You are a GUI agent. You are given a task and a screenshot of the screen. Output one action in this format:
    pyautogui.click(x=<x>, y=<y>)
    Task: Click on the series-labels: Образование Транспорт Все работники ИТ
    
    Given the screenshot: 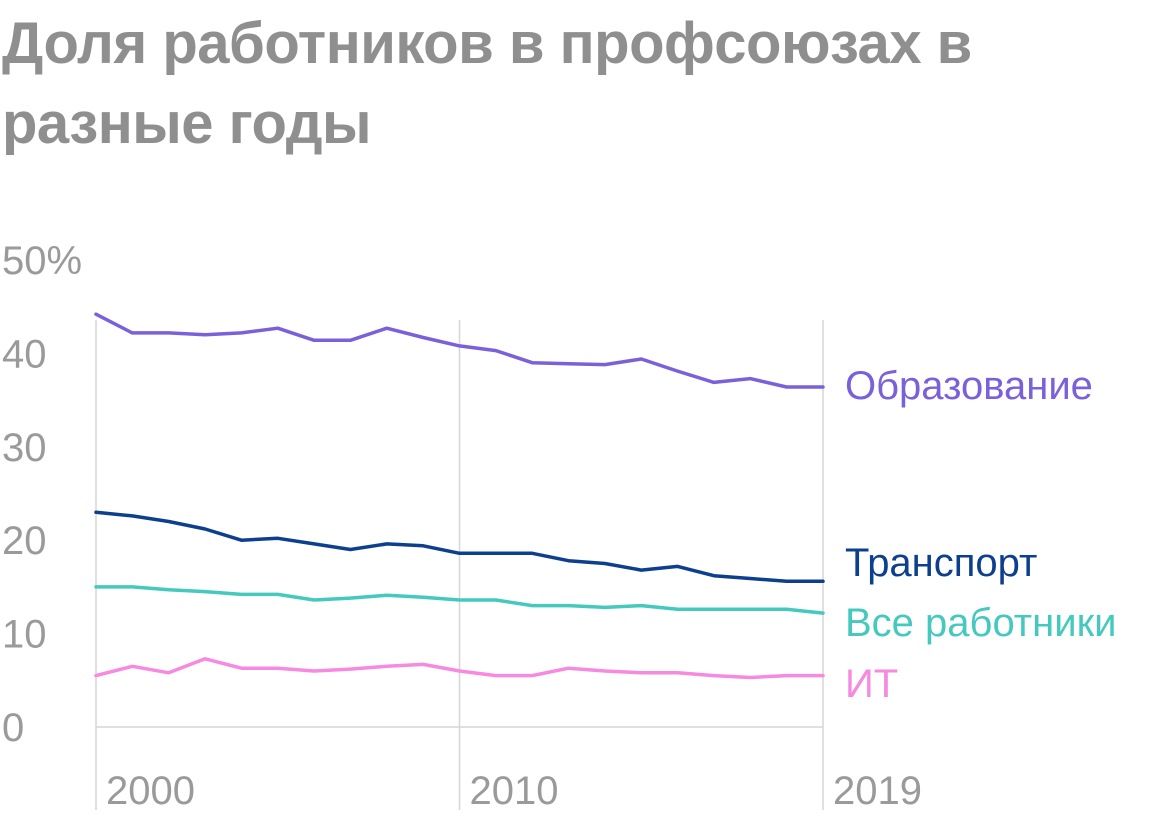 What is the action you would take?
    pyautogui.click(x=980, y=535)
    